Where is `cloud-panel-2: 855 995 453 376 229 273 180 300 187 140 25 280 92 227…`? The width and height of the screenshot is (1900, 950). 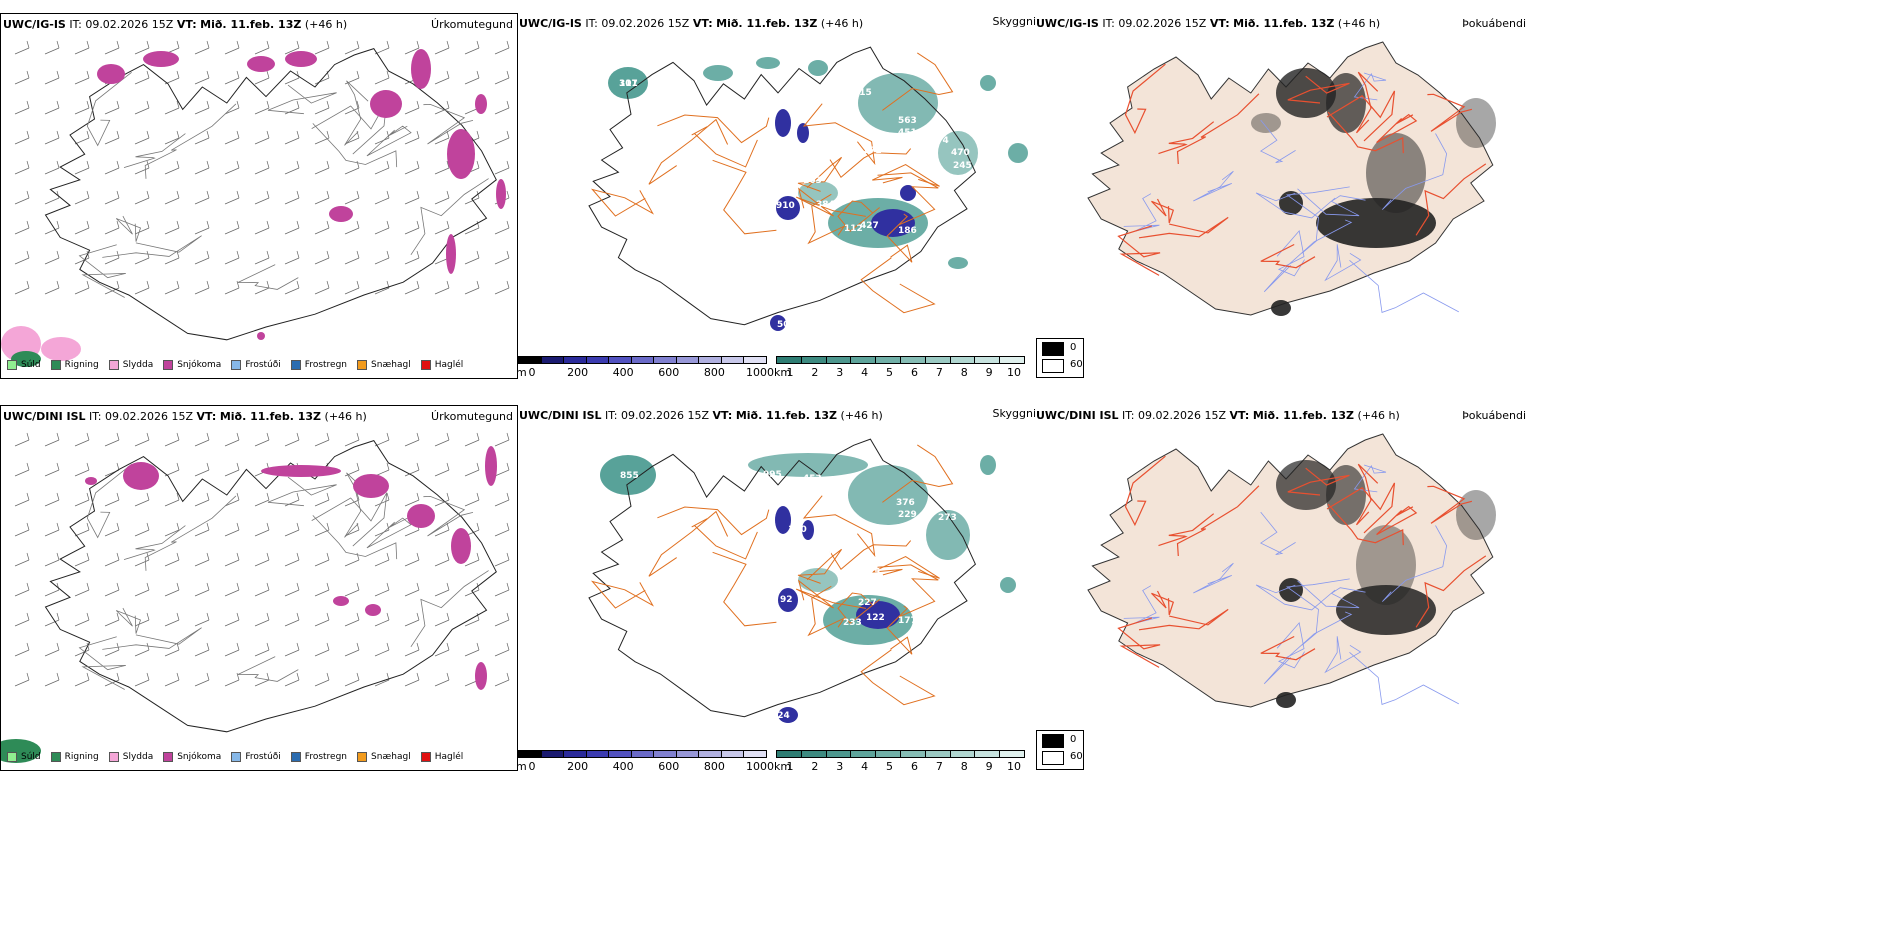
cloud-panel-2: 855 995 453 376 229 273 180 300 187 140 25 280 92 227… is located at coordinates (777, 589).